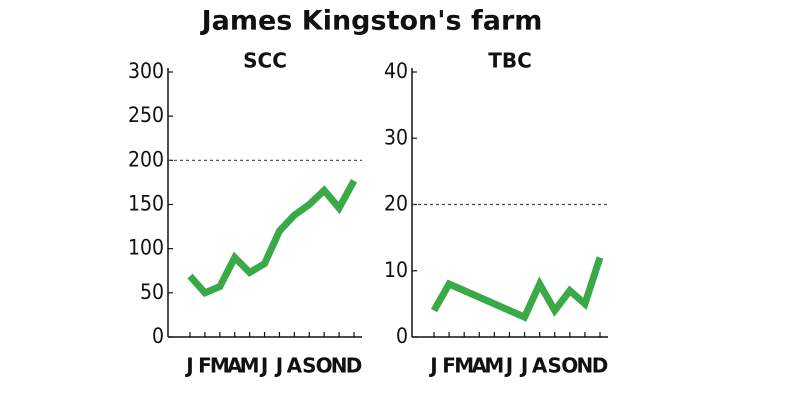 Image resolution: width=790 pixels, height=403 pixels. I want to click on y-tick-label: 100, so click(146, 248).